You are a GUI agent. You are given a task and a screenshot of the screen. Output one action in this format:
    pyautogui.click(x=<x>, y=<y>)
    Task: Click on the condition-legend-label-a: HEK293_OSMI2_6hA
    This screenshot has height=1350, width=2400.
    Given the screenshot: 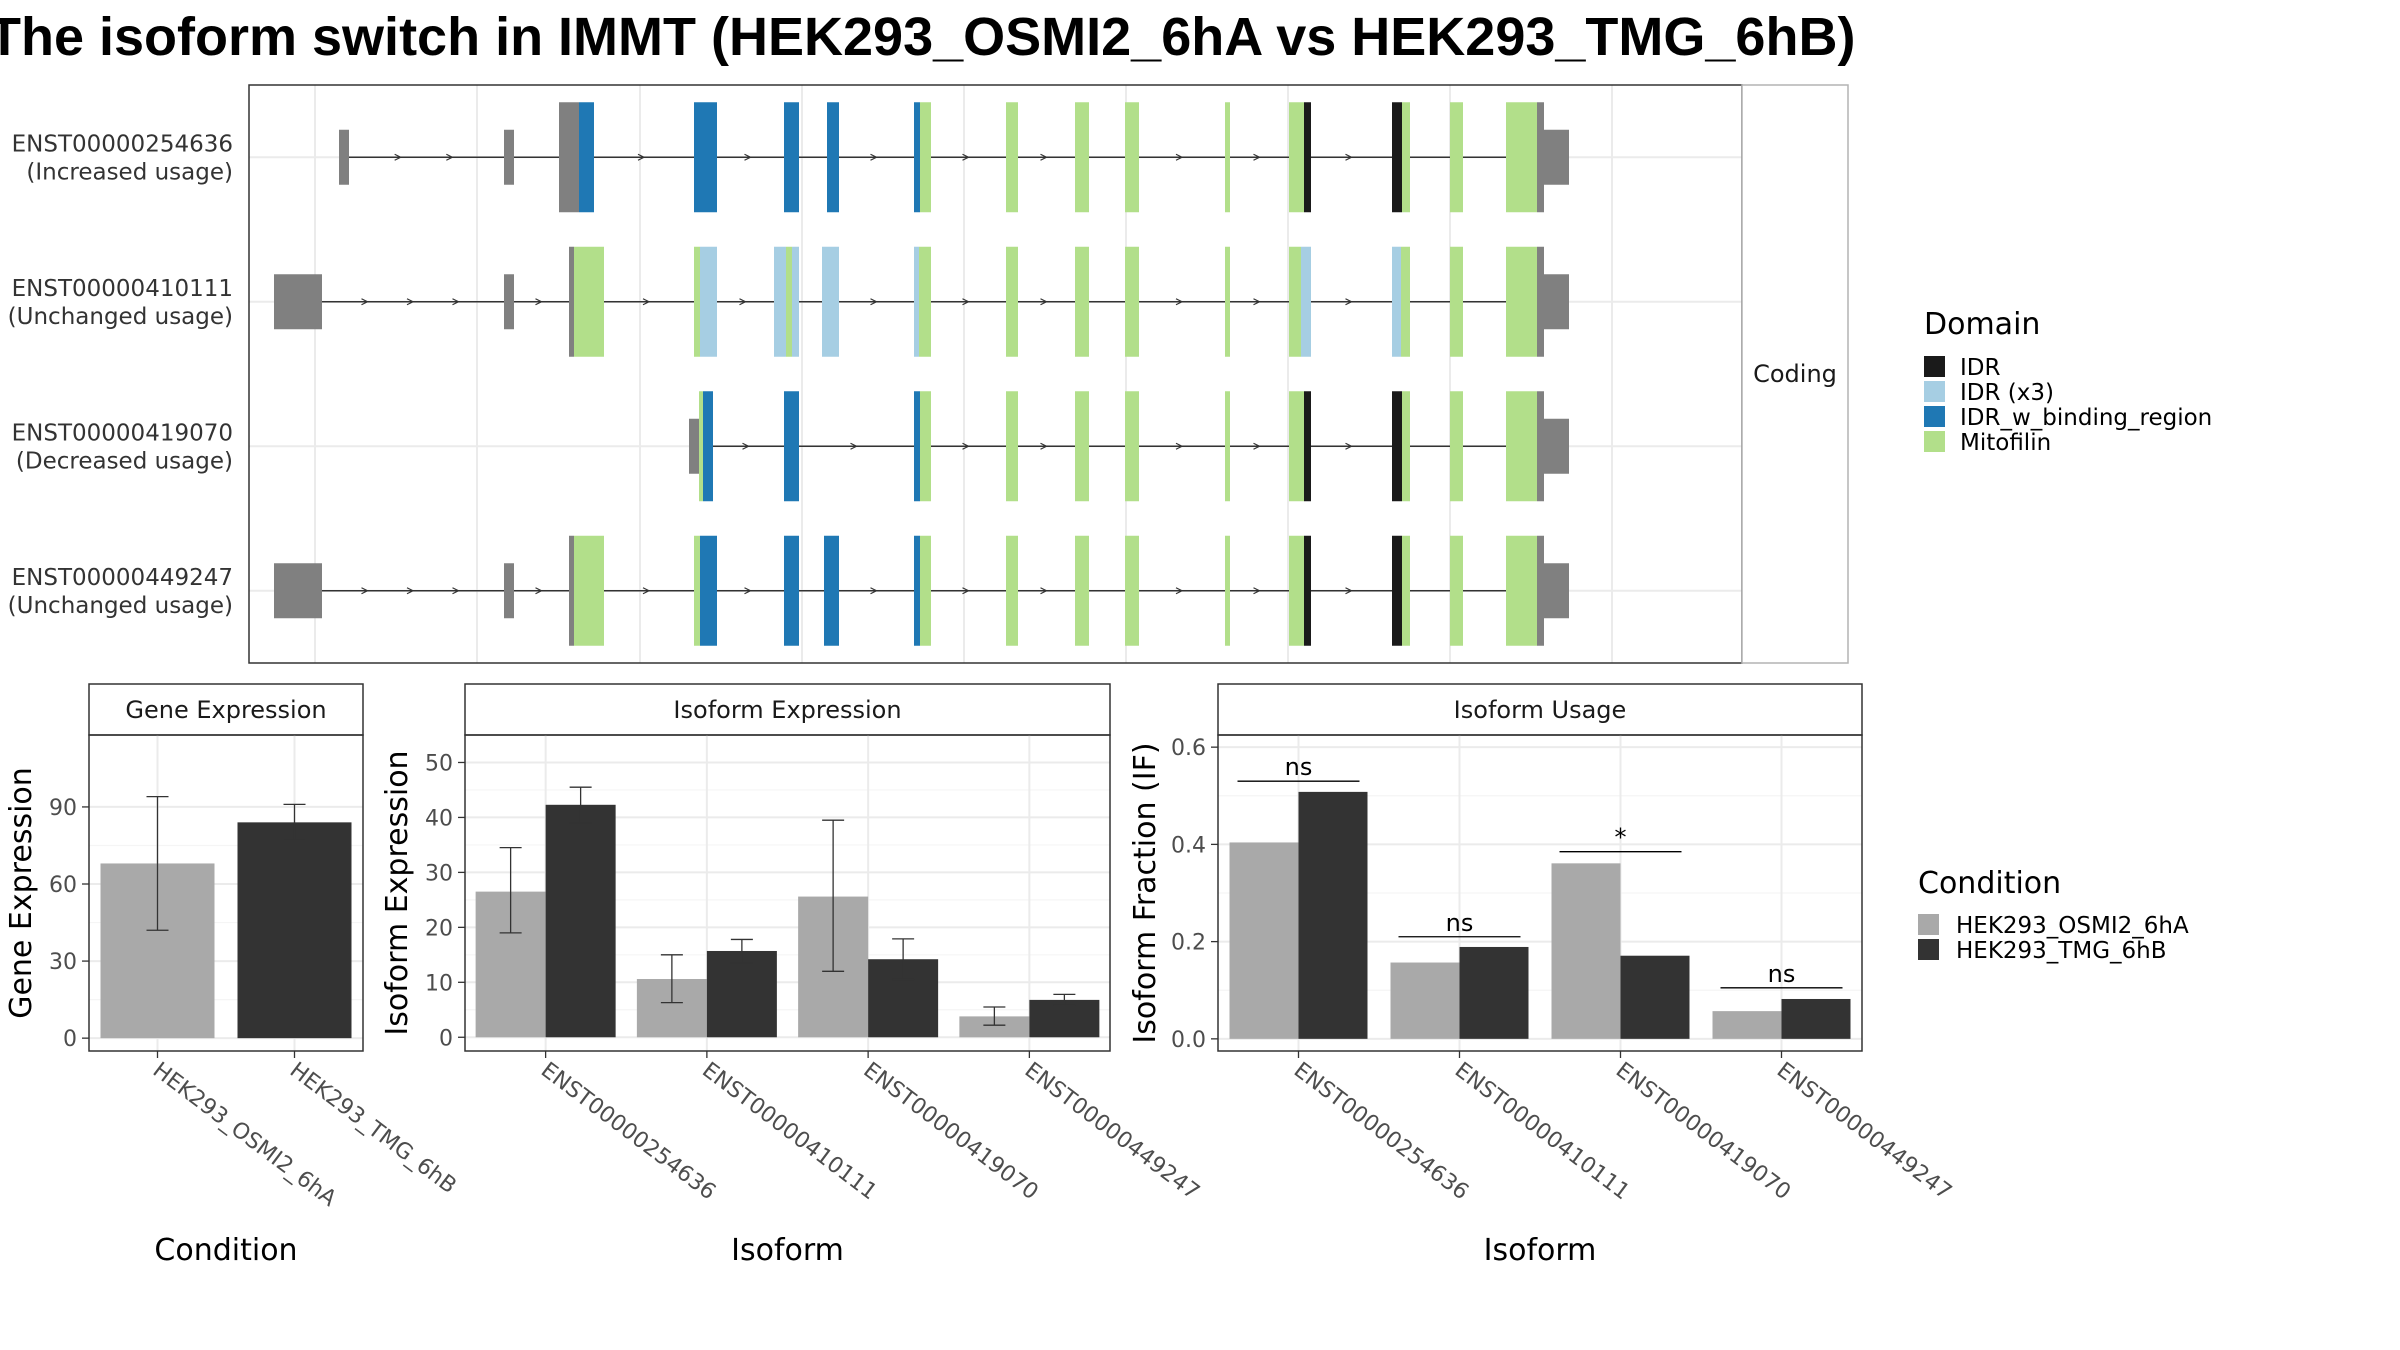 What is the action you would take?
    pyautogui.click(x=2072, y=926)
    